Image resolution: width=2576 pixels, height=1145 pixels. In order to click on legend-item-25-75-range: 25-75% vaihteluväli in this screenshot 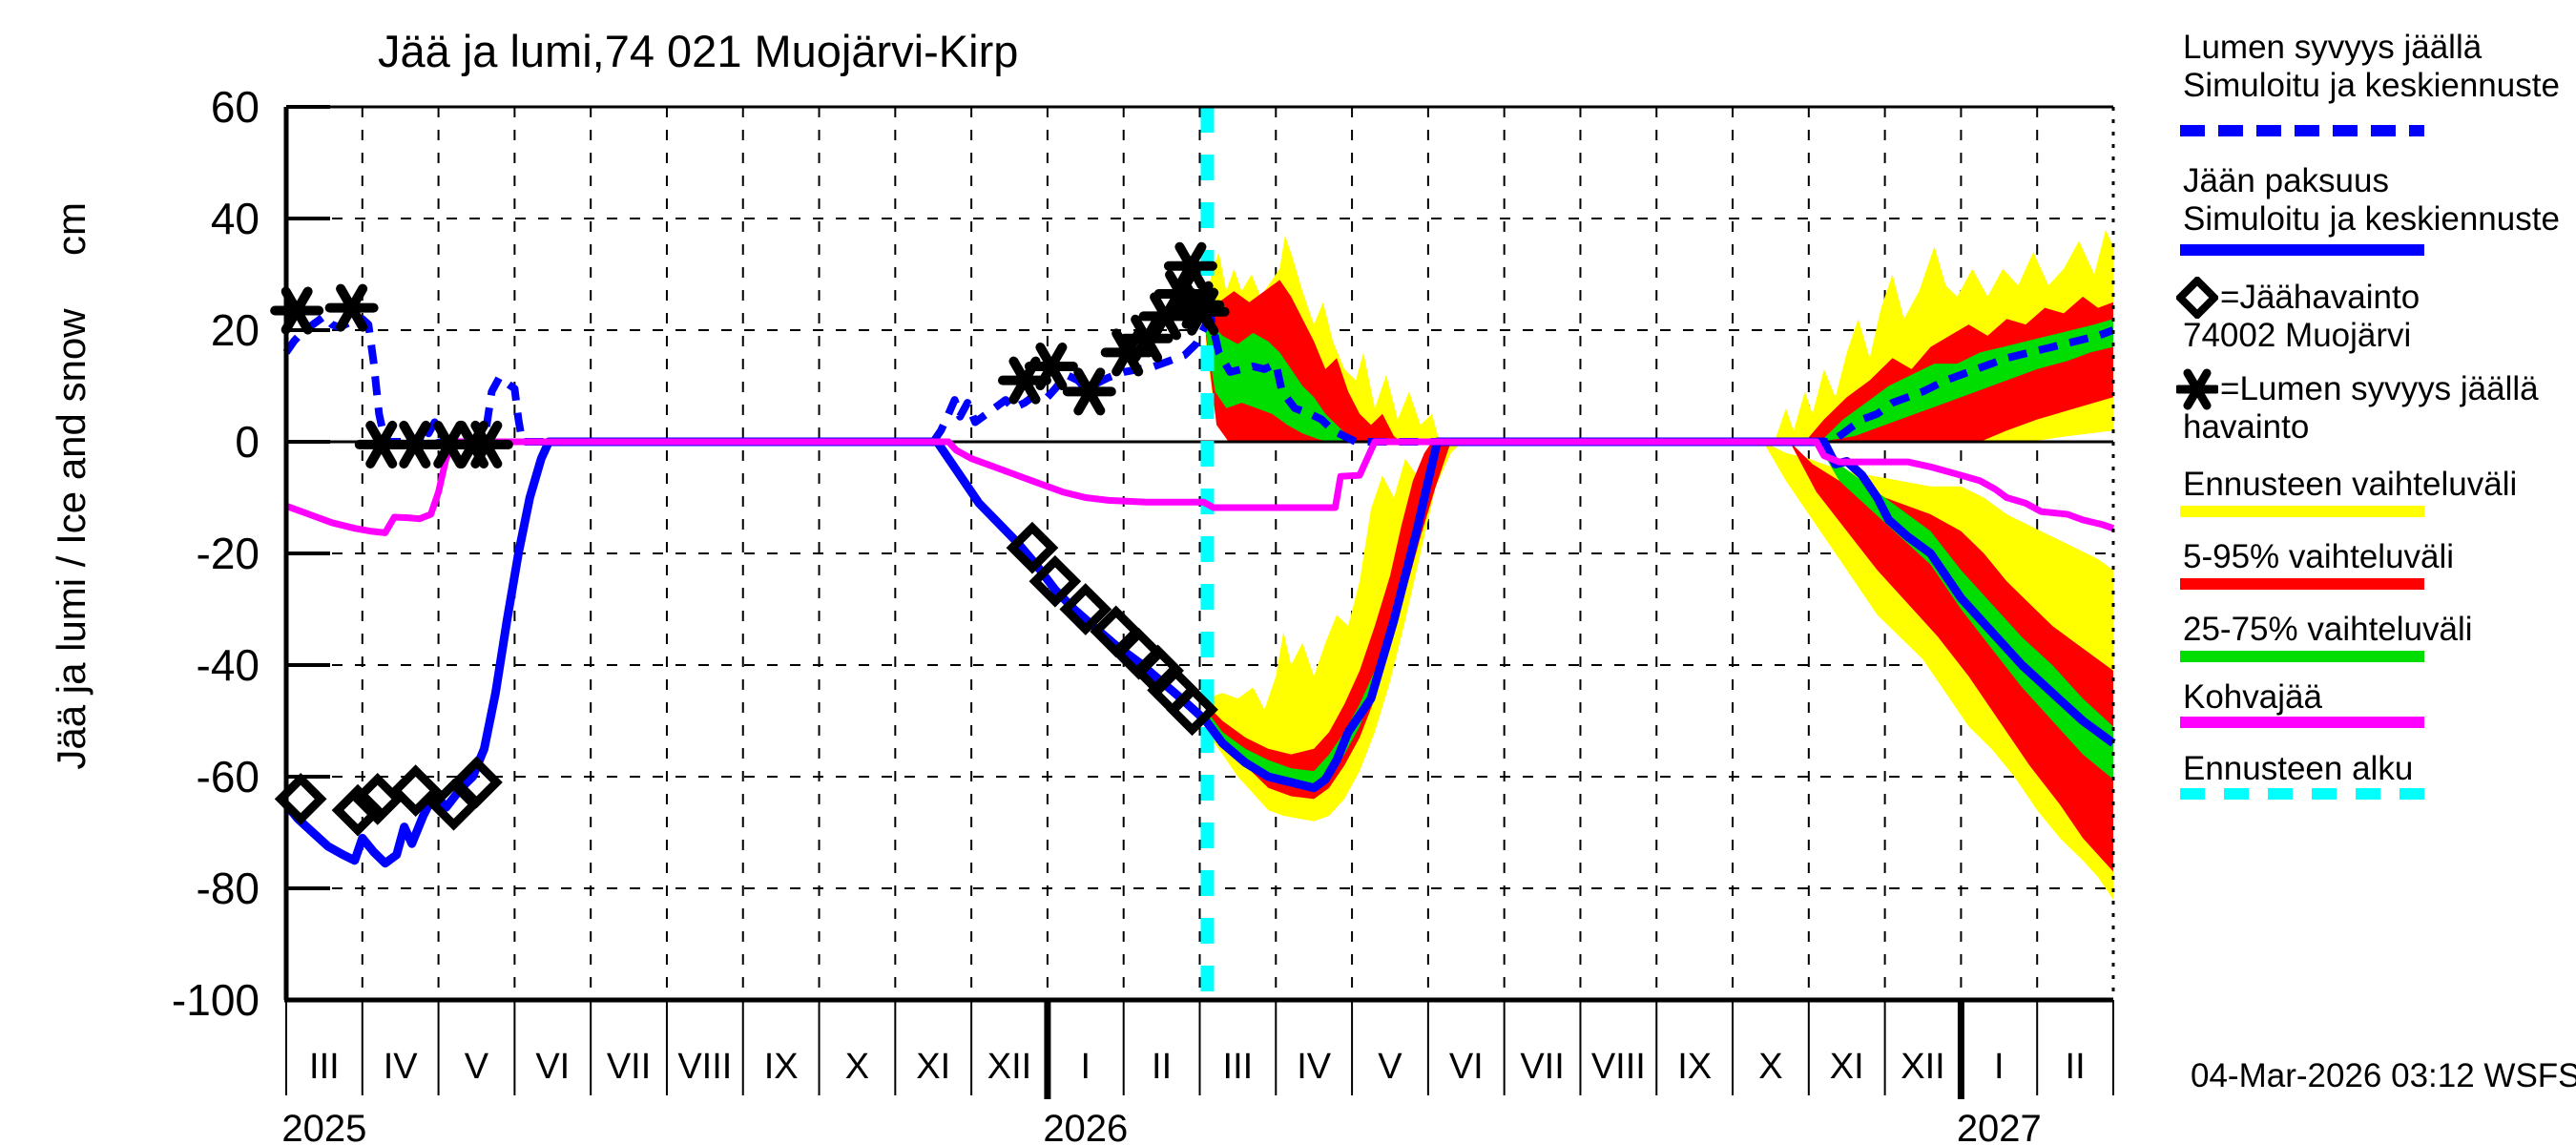, I will do `click(2328, 629)`.